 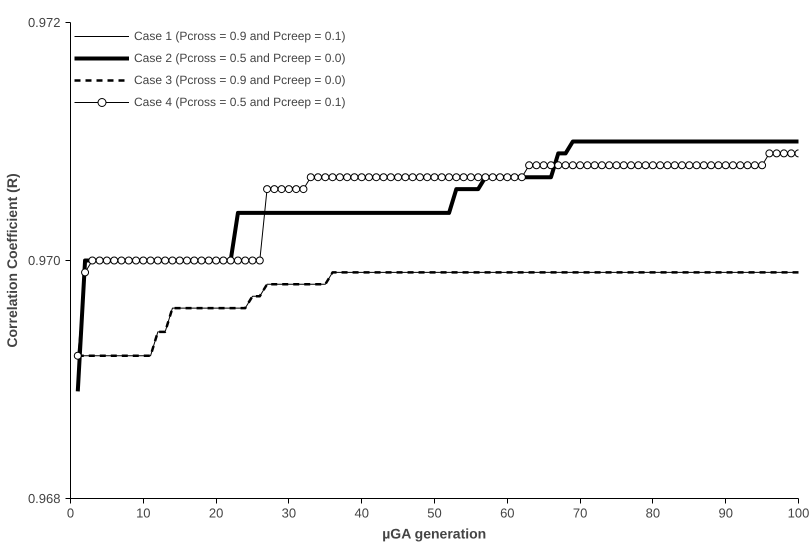 I want to click on x-tick-label: 30, so click(x=289, y=513).